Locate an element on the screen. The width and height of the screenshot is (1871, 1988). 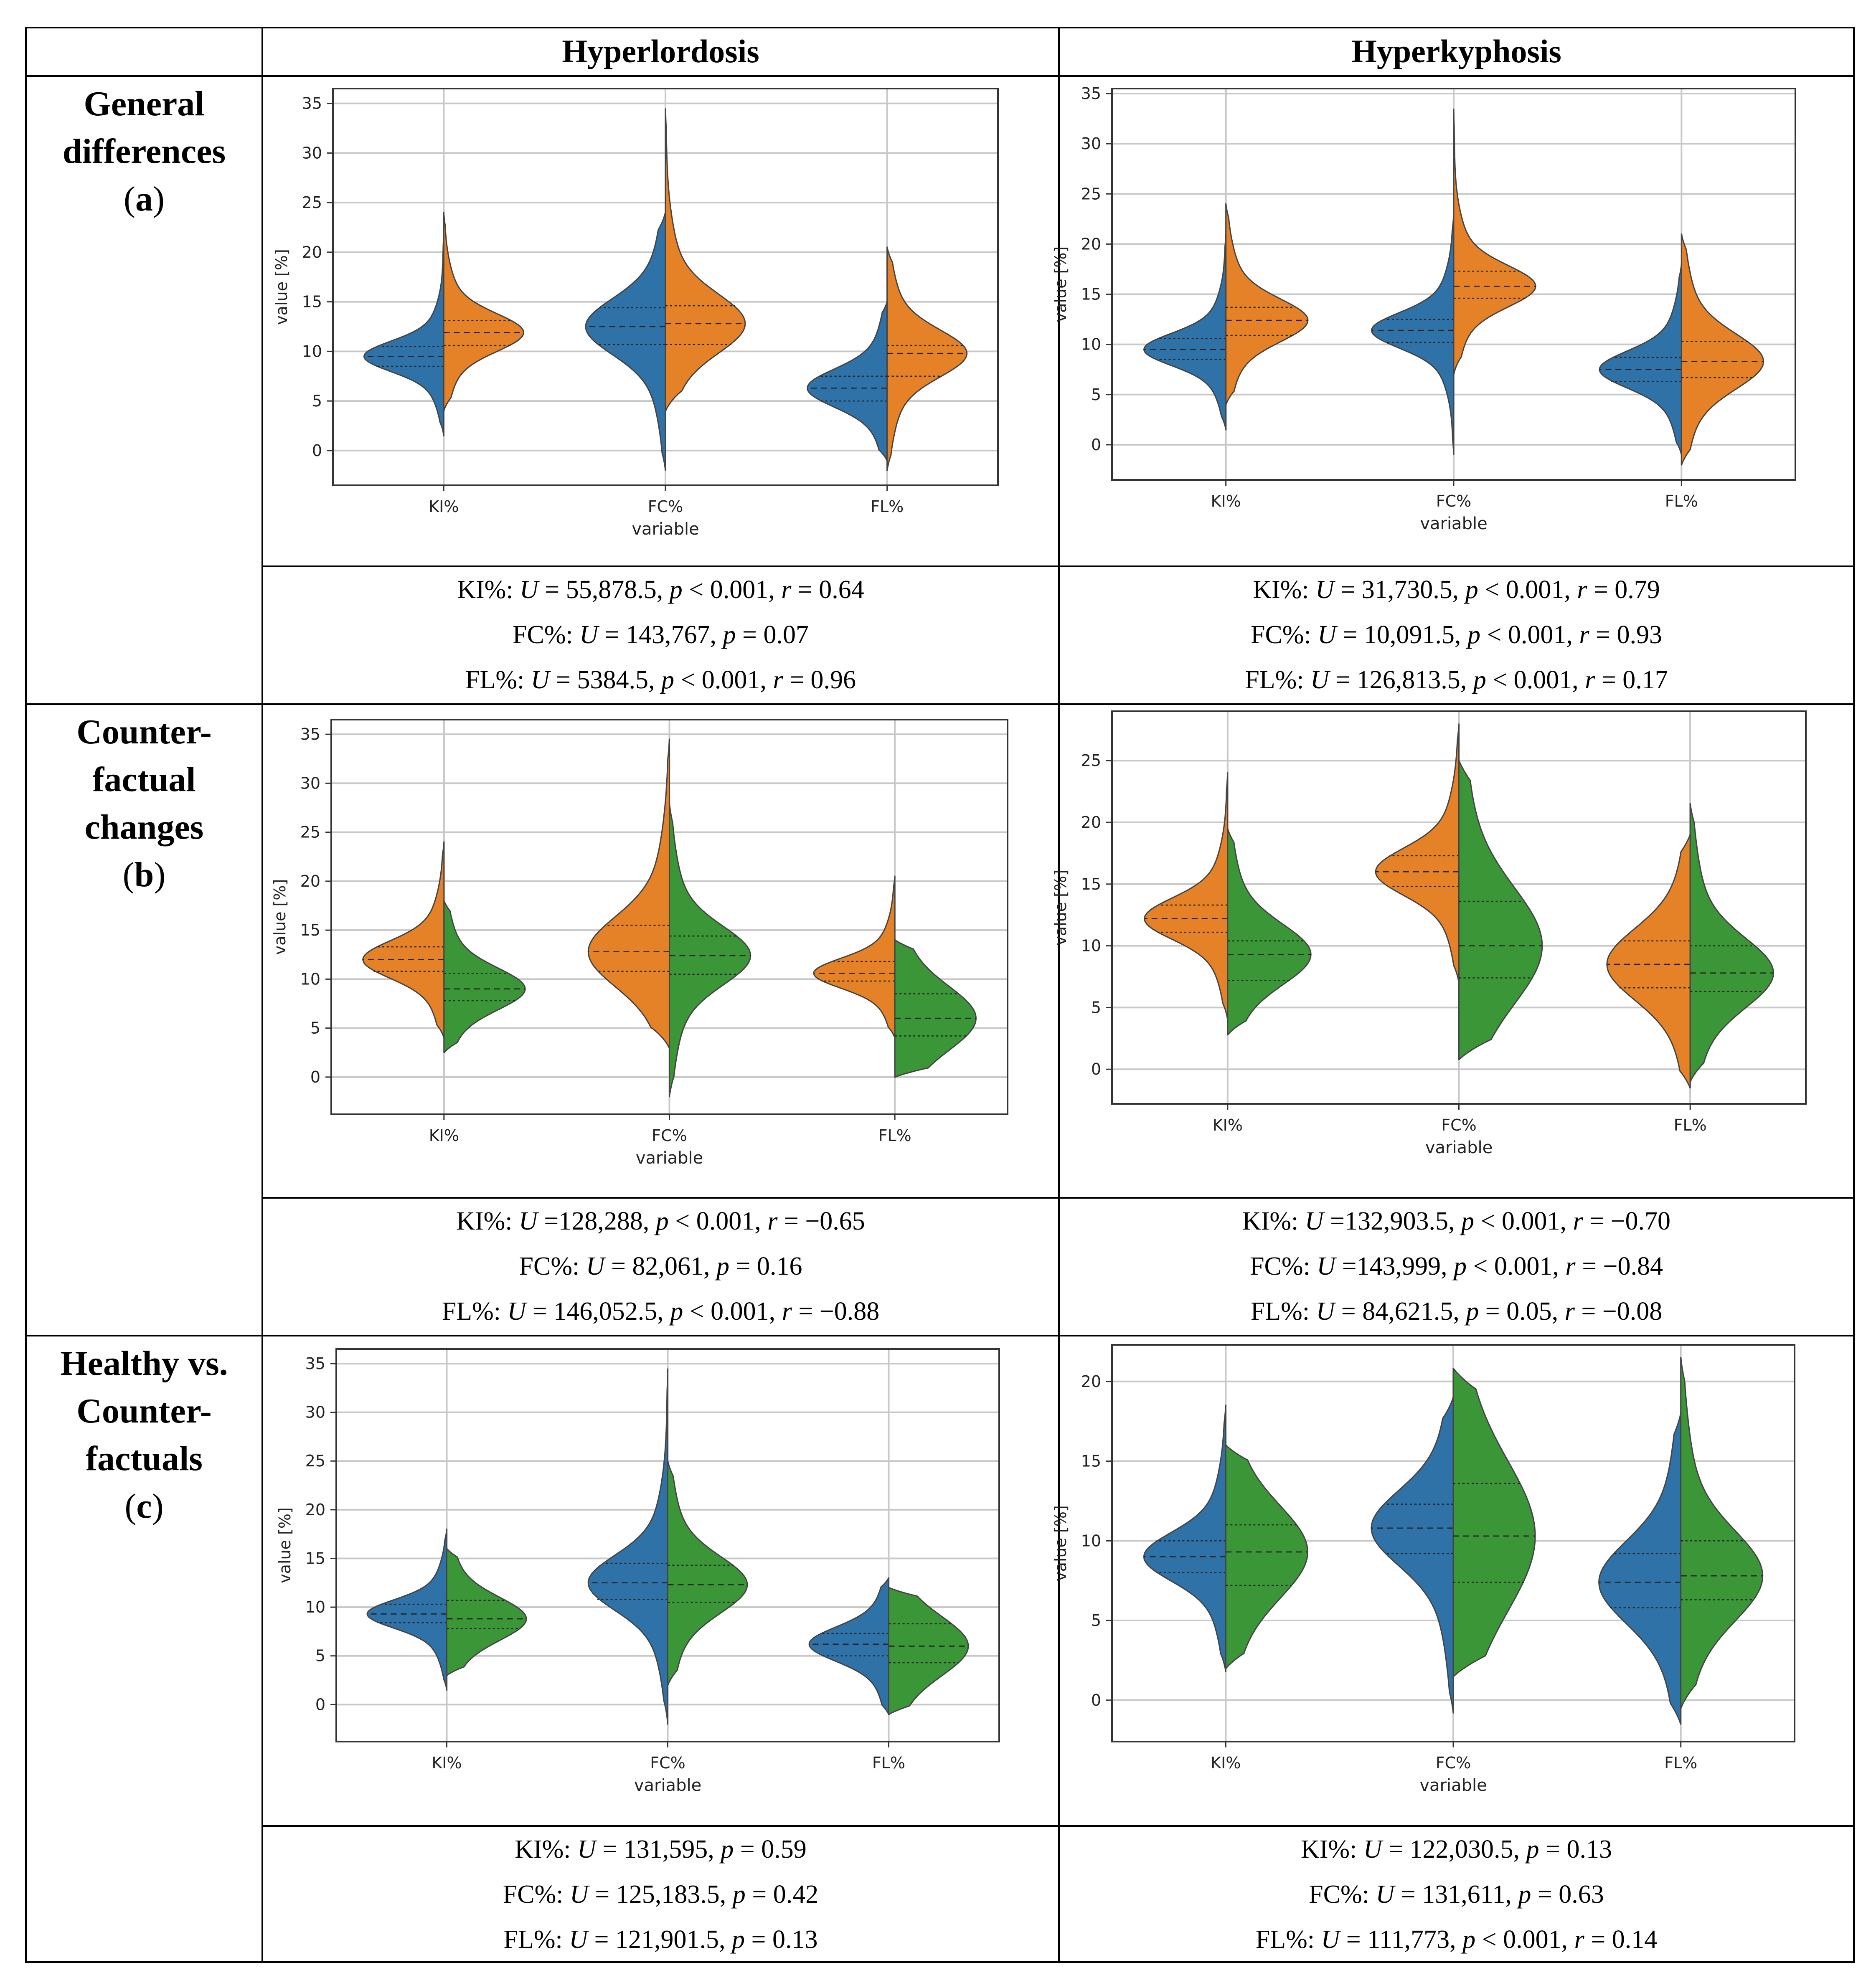
stat-r-value: = 0.14 is located at coordinates (1621, 1939).